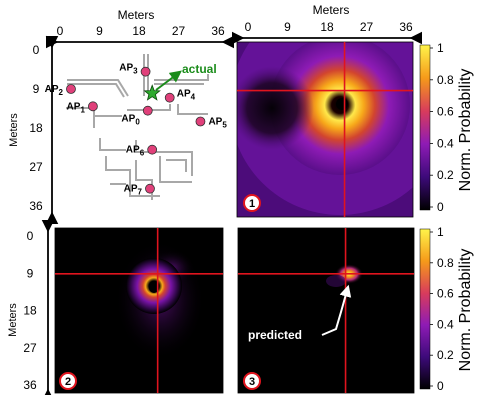  What do you see at coordinates (193, 97) in the screenshot?
I see `access-point-label-index: 4` at bounding box center [193, 97].